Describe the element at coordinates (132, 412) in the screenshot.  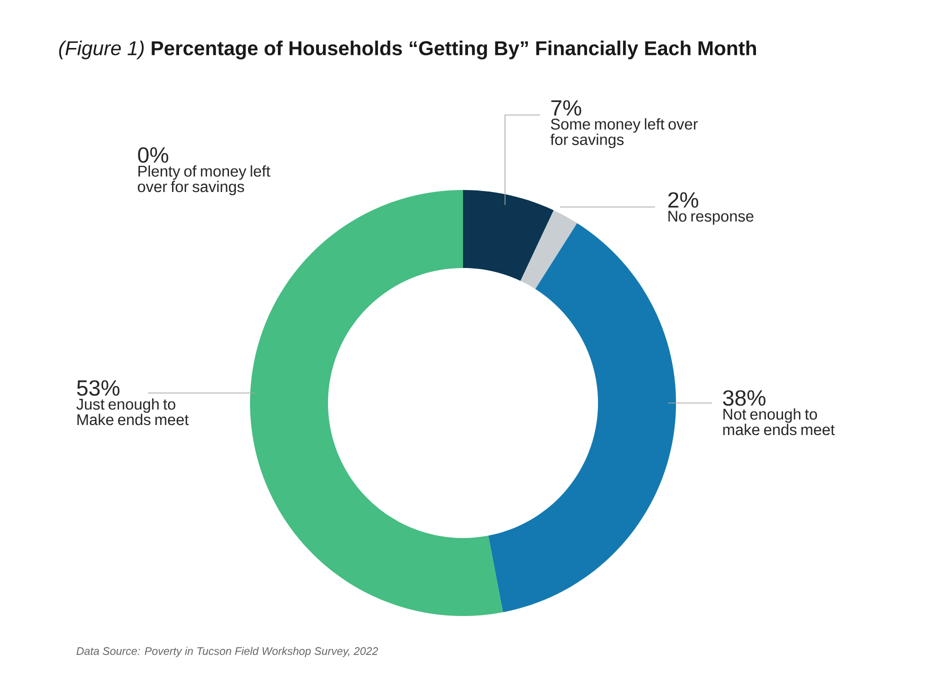
I see `slice-label: Just enough to Make ends meet` at that location.